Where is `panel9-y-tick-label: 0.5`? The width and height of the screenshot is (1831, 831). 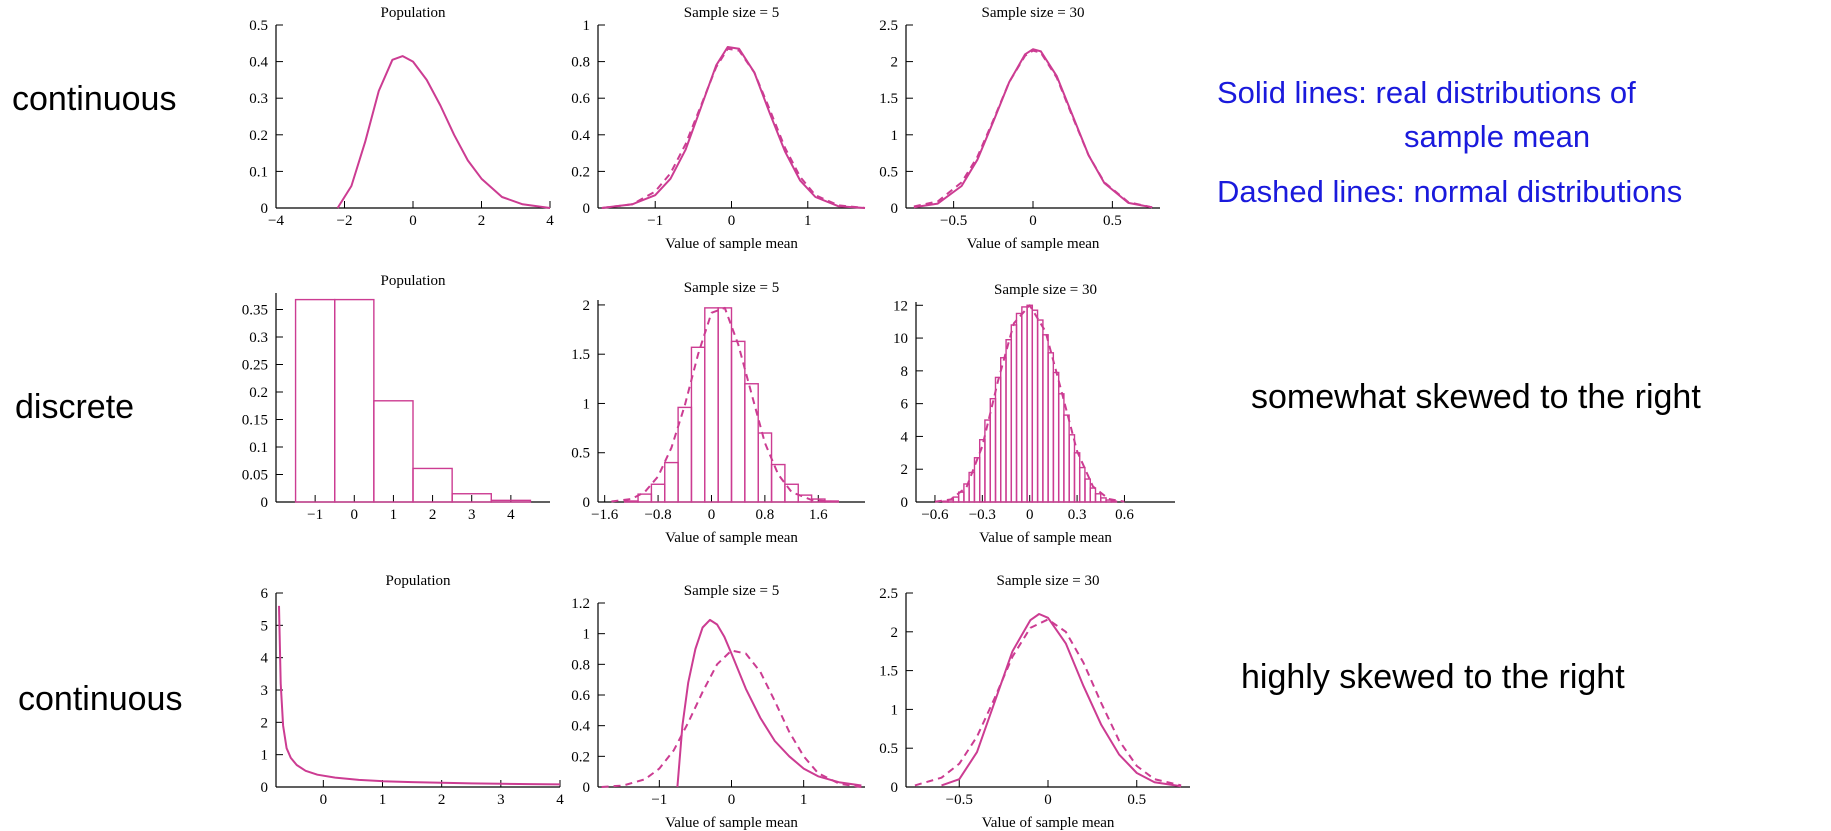
panel9-y-tick-label: 0.5 is located at coordinates (888, 749).